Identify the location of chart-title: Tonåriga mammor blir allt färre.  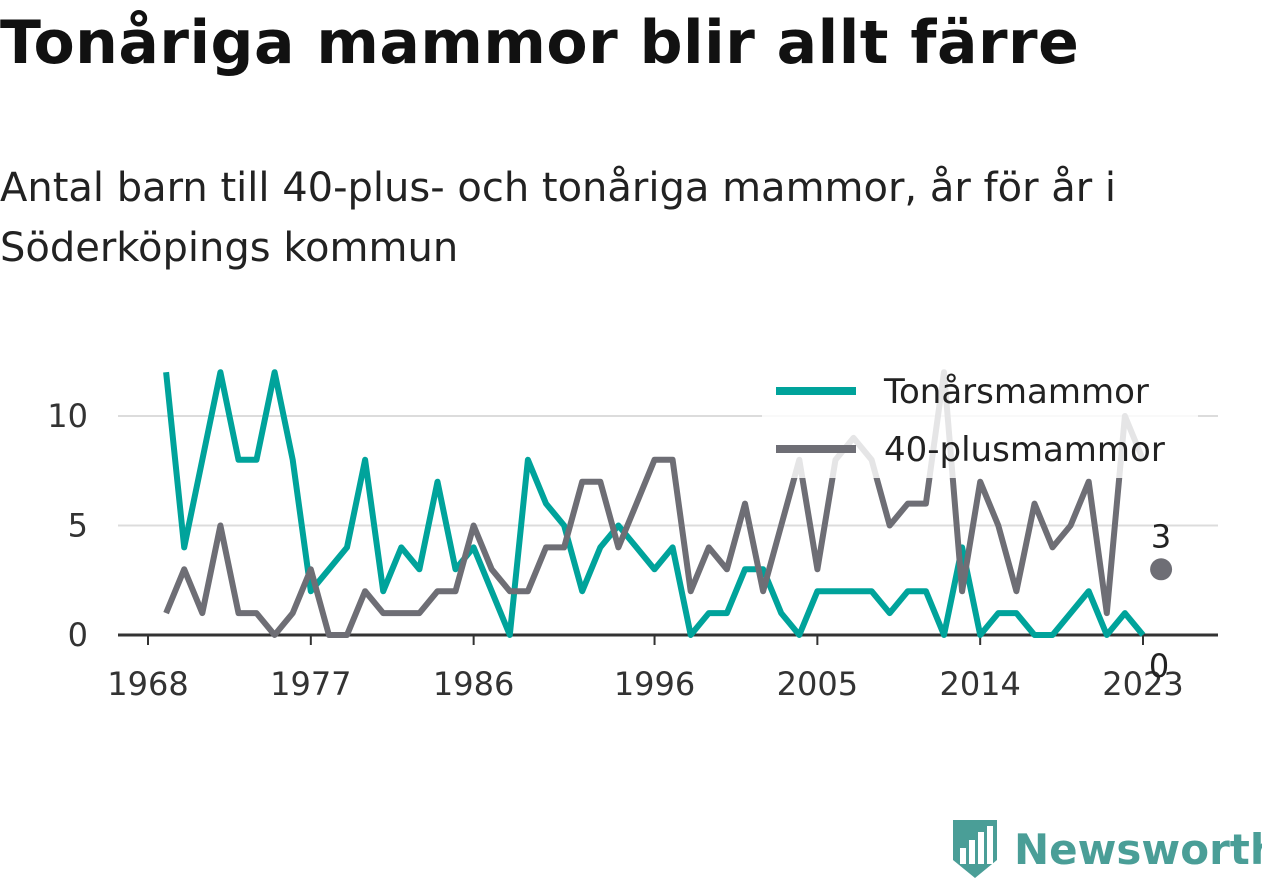
(540, 43).